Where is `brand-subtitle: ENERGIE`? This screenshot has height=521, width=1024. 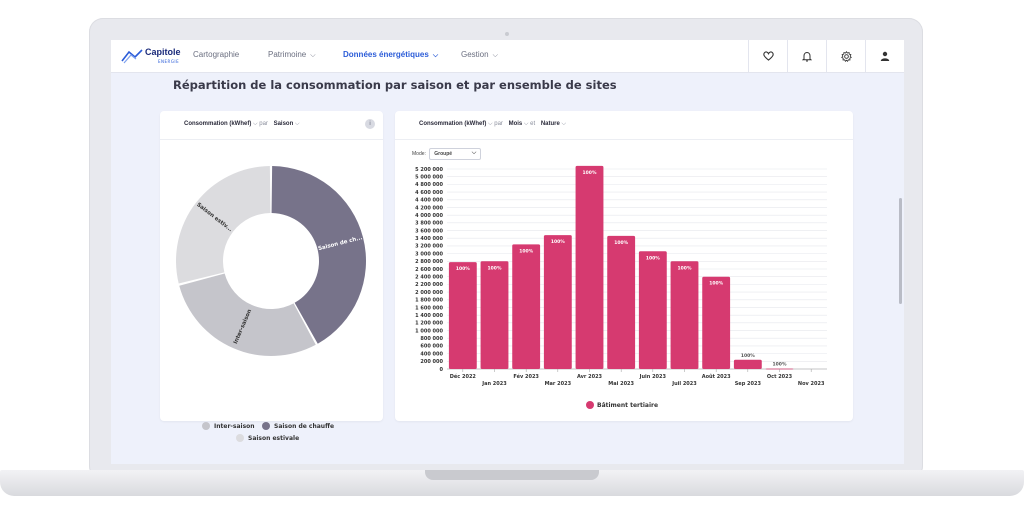
brand-subtitle: ENERGIE is located at coordinates (169, 61).